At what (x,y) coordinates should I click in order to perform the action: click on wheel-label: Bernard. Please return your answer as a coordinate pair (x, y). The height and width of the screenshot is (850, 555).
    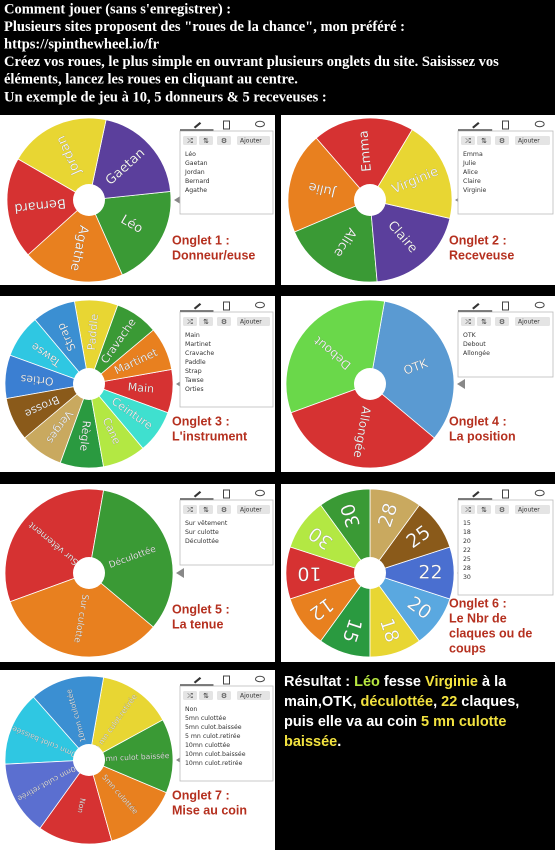
    Looking at the image, I should click on (40, 205).